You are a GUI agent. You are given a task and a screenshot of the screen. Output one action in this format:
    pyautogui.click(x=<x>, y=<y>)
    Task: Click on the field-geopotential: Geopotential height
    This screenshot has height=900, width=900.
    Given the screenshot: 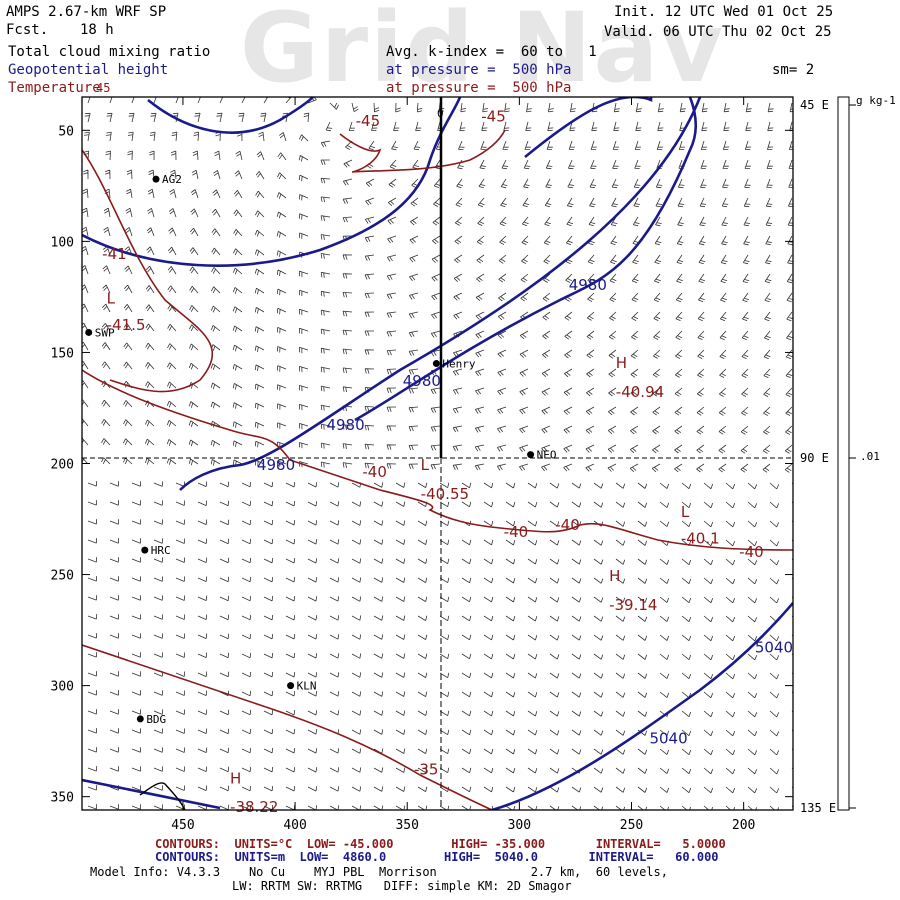 What is the action you would take?
    pyautogui.click(x=88, y=70)
    